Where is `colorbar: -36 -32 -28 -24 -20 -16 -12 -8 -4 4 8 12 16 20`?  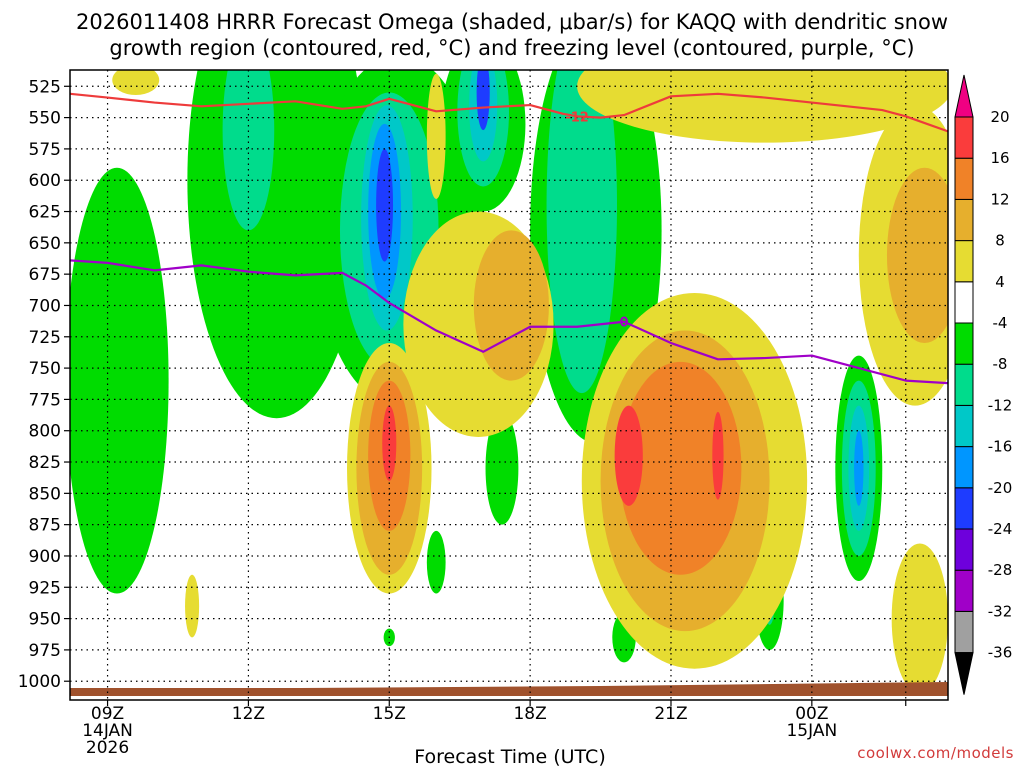 colorbar: -36 -32 -28 -24 -20 -16 -12 -8 -4 4 8 12 16 20 is located at coordinates (983, 384).